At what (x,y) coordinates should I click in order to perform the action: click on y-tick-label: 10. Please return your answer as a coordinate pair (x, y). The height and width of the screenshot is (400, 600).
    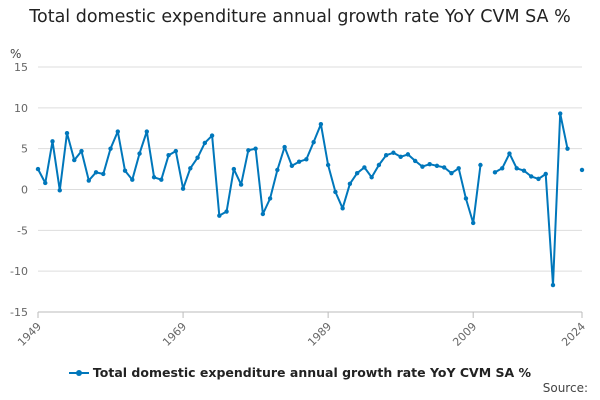
    Looking at the image, I should click on (21, 108).